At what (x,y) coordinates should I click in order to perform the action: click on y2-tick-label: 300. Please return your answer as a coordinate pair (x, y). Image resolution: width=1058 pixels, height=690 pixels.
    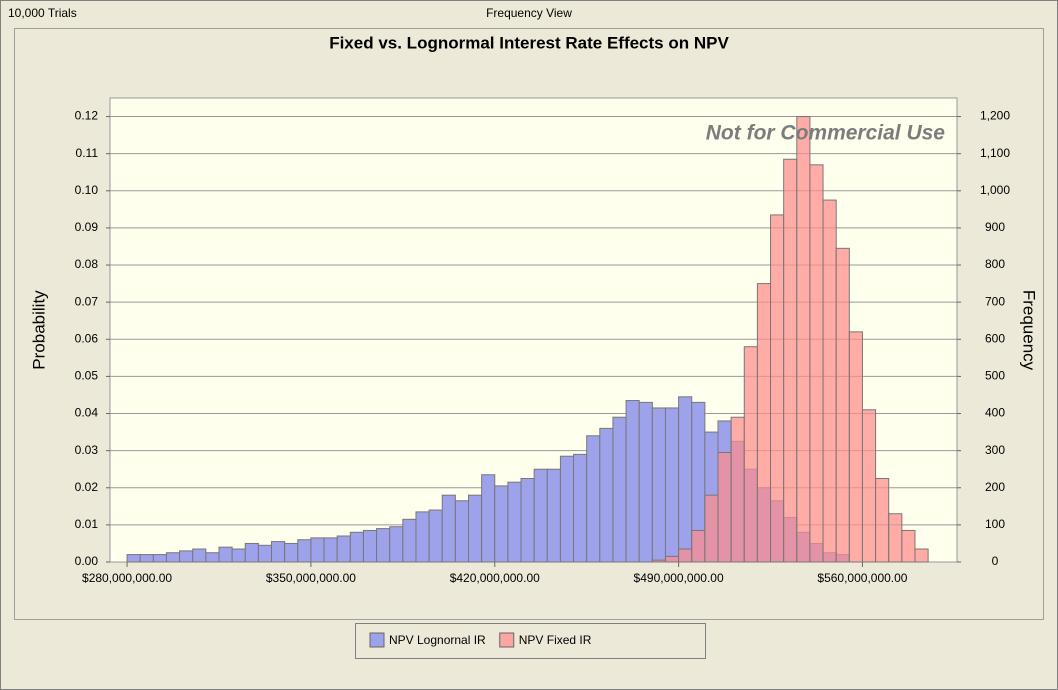
    Looking at the image, I should click on (995, 450).